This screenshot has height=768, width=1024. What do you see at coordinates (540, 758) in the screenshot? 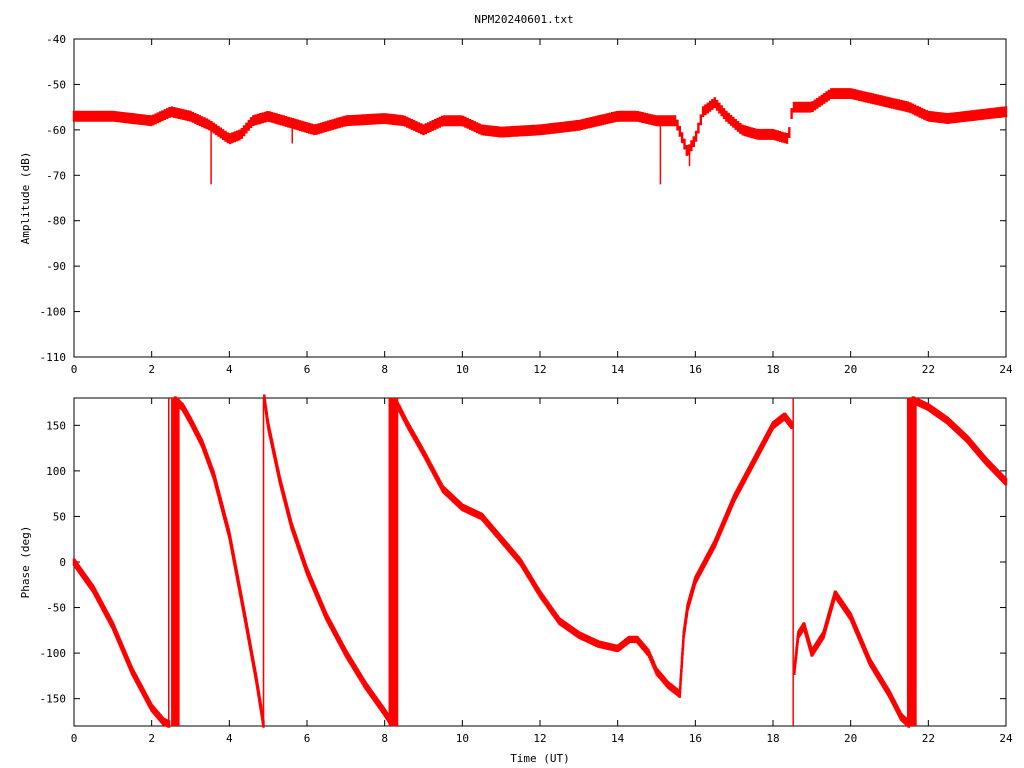
I see `phase-x-axis-label: Time (UT)` at bounding box center [540, 758].